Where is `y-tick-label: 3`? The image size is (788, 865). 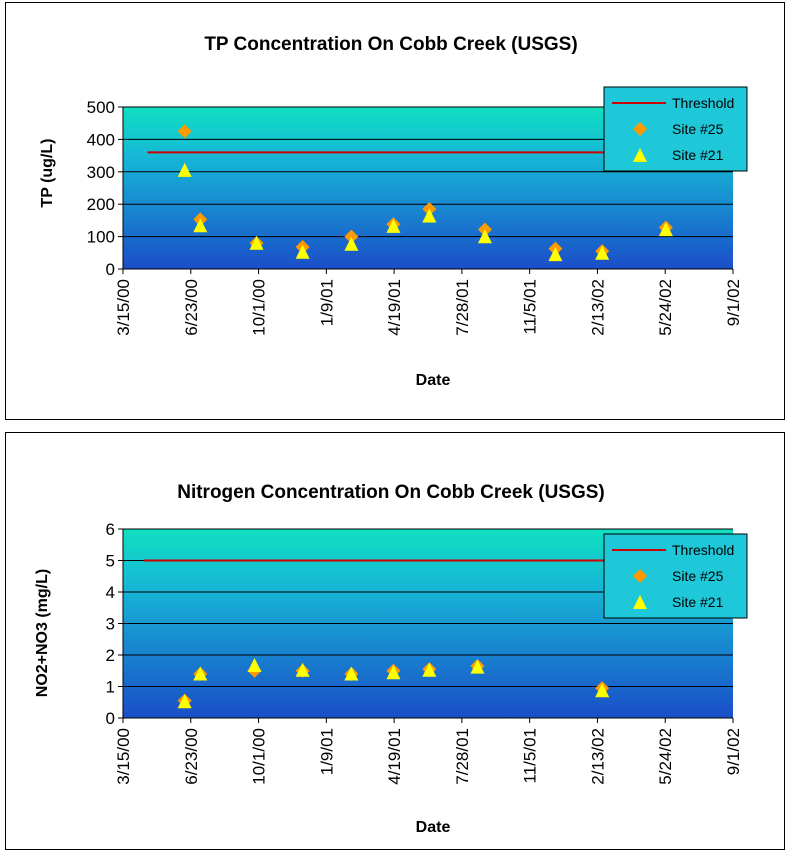 y-tick-label: 3 is located at coordinates (110, 624).